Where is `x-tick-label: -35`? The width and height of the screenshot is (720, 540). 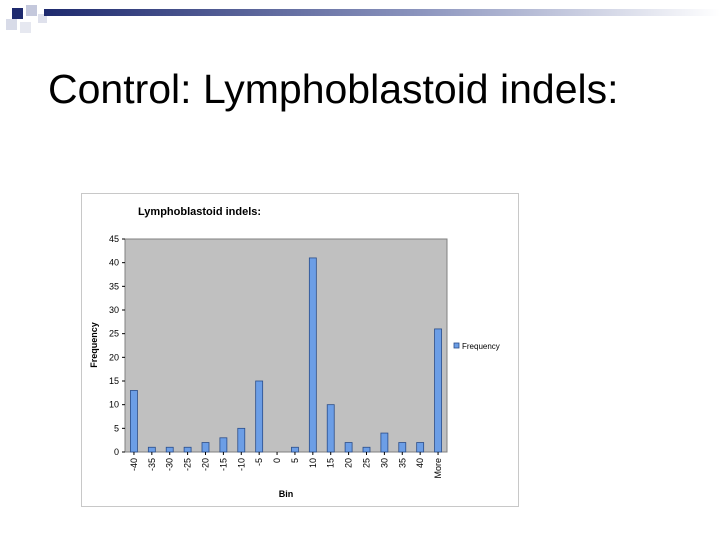
x-tick-label: -35 is located at coordinates (152, 464).